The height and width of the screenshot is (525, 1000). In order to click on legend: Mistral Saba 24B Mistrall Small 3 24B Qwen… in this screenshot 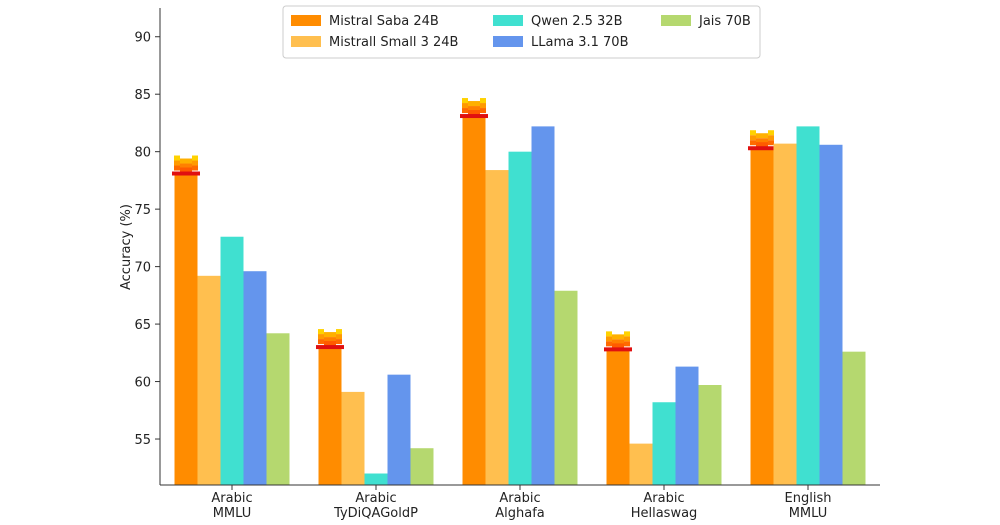, I will do `click(521, 32)`.